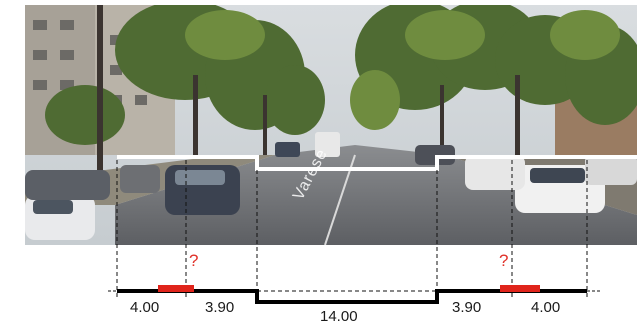 The width and height of the screenshot is (637, 325). Describe the element at coordinates (100, 100) in the screenshot. I see `lamp-pole` at that location.